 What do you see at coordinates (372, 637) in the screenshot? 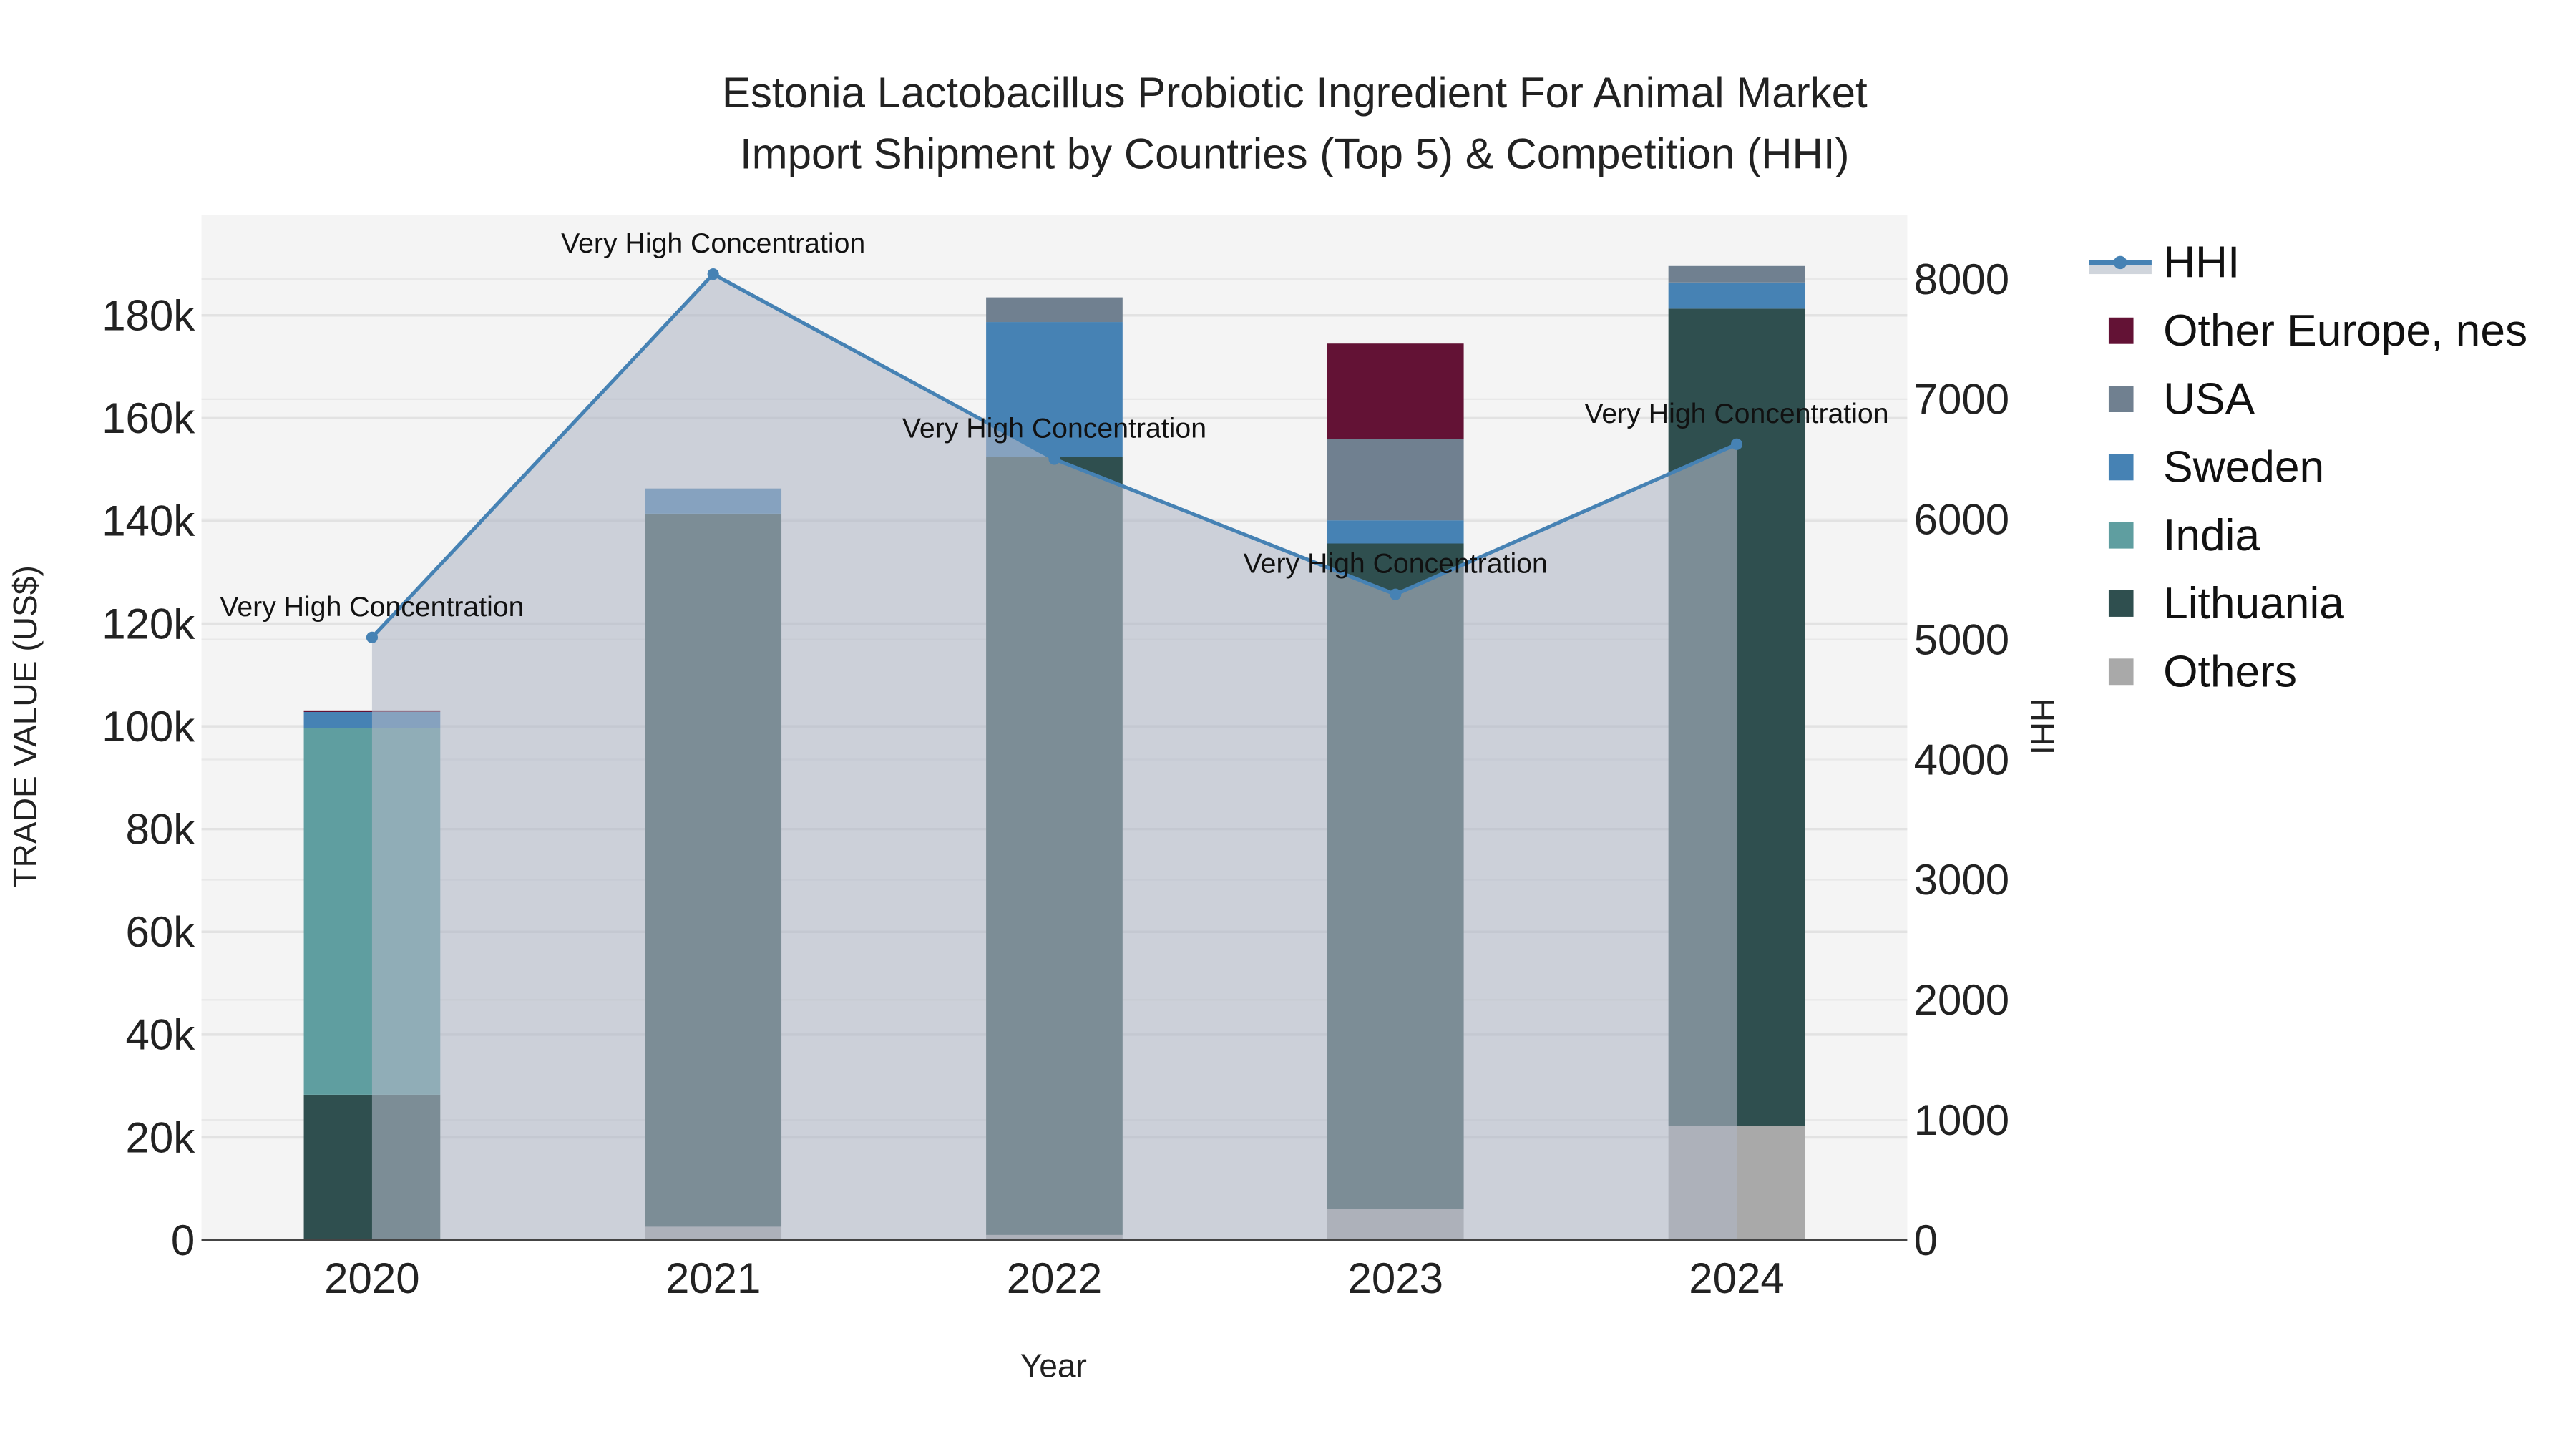
I see `hhi-point-2020` at bounding box center [372, 637].